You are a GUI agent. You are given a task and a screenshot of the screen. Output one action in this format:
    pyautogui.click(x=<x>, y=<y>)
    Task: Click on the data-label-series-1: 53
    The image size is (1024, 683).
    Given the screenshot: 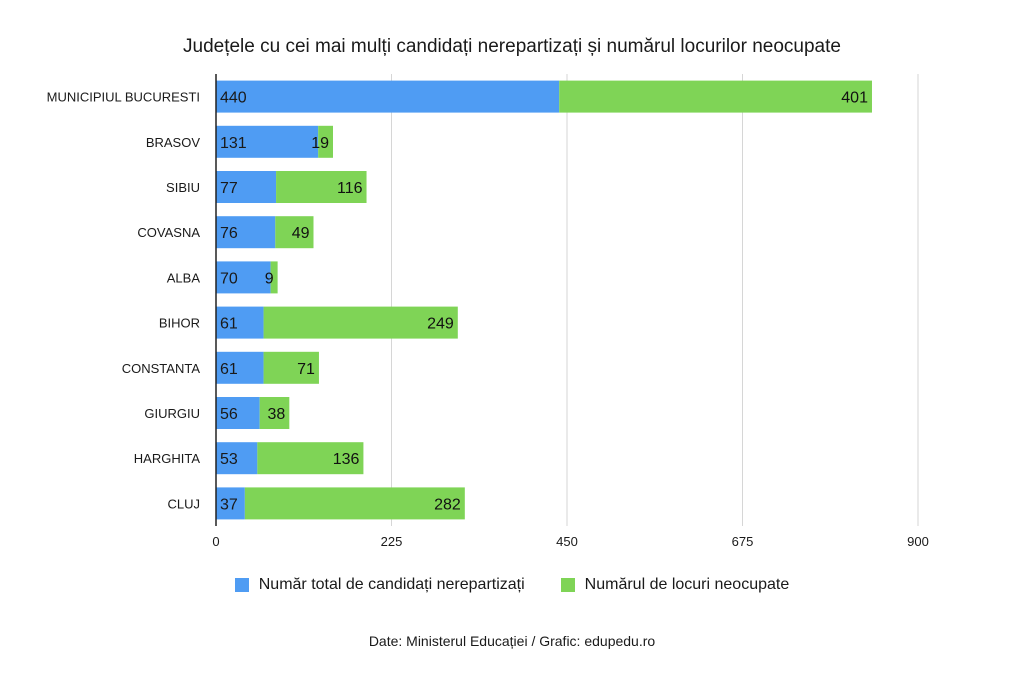 What is the action you would take?
    pyautogui.click(x=229, y=459)
    